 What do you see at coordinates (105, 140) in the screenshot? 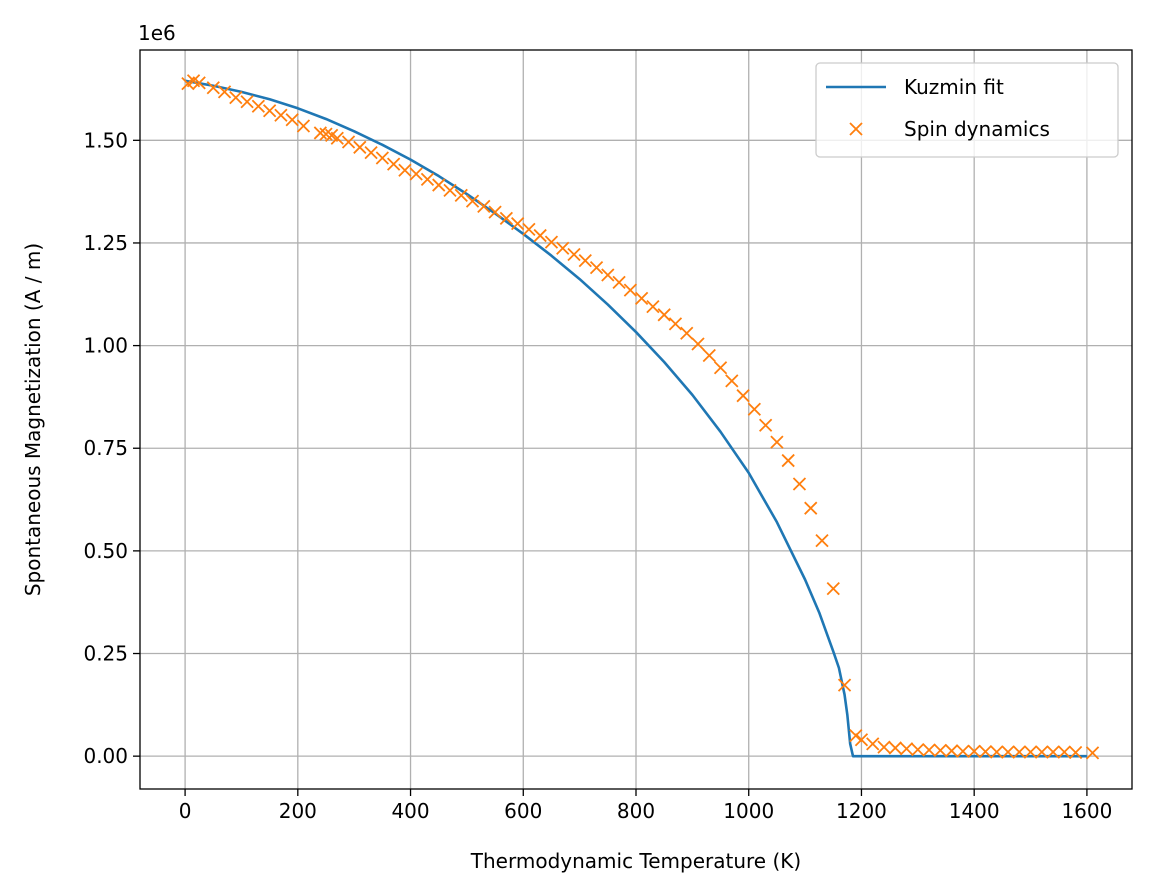
I see `y-tick-label: 1.50` at bounding box center [105, 140].